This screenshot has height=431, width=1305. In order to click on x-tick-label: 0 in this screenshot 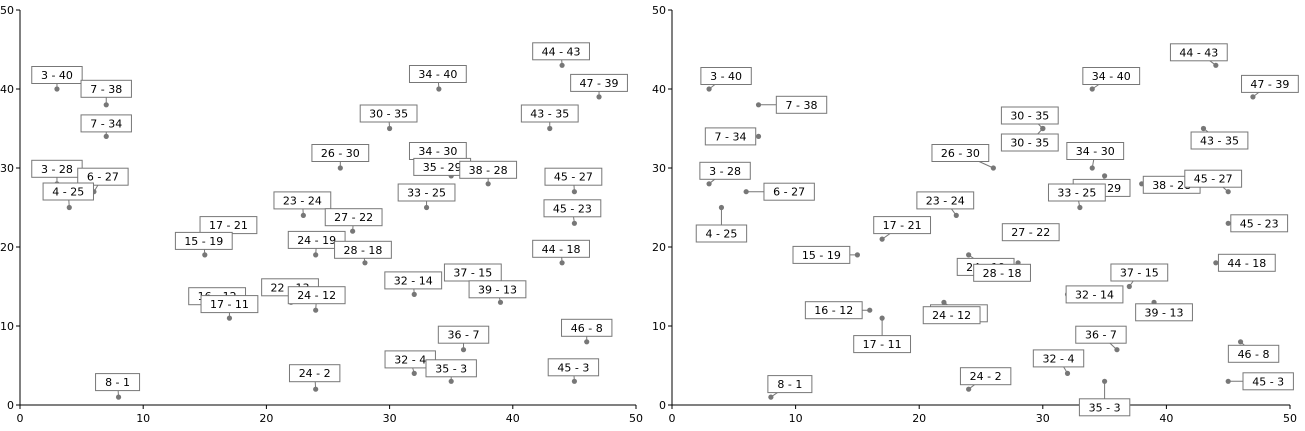, I will do `click(20, 418)`.